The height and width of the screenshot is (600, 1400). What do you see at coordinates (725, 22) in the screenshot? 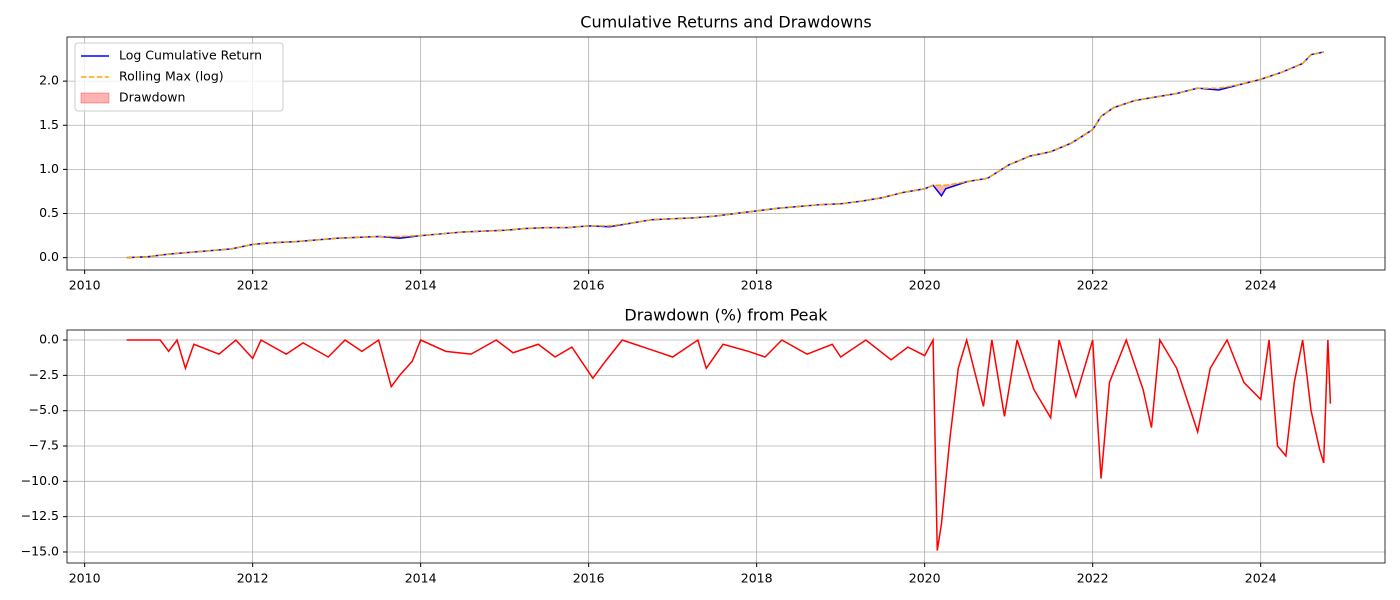
I see `chart-title: Cumulative Returns and Drawdowns` at bounding box center [725, 22].